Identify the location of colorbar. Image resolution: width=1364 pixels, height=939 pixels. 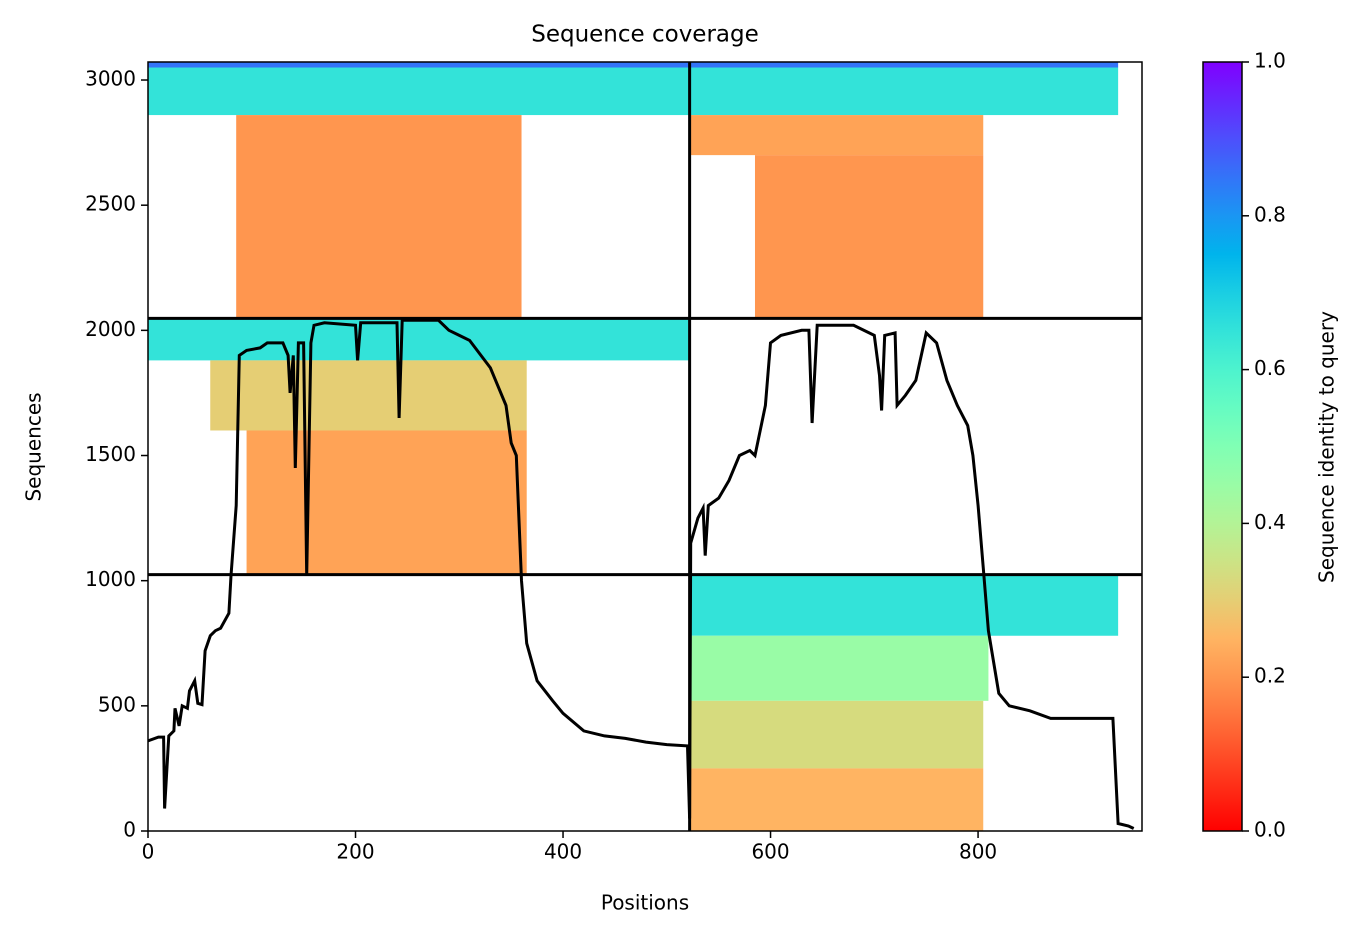
(1222, 446).